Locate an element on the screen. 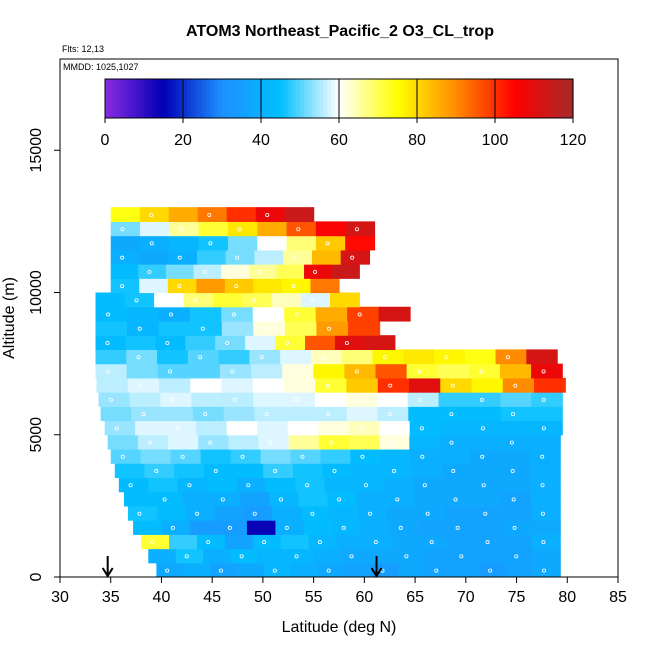  colorbar-tick-label: 120 is located at coordinates (573, 140).